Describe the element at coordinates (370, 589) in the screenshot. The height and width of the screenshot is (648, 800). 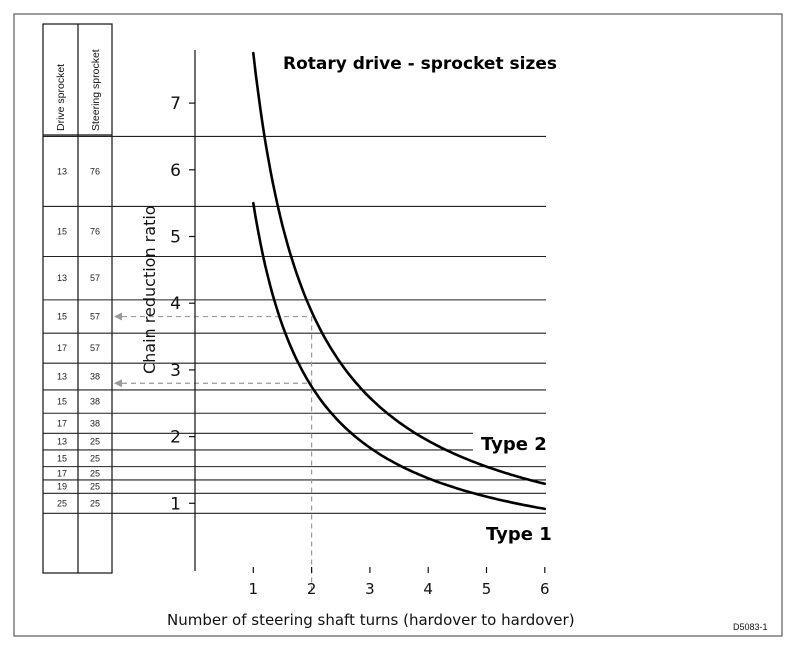
I see `x-tick-label: 3` at that location.